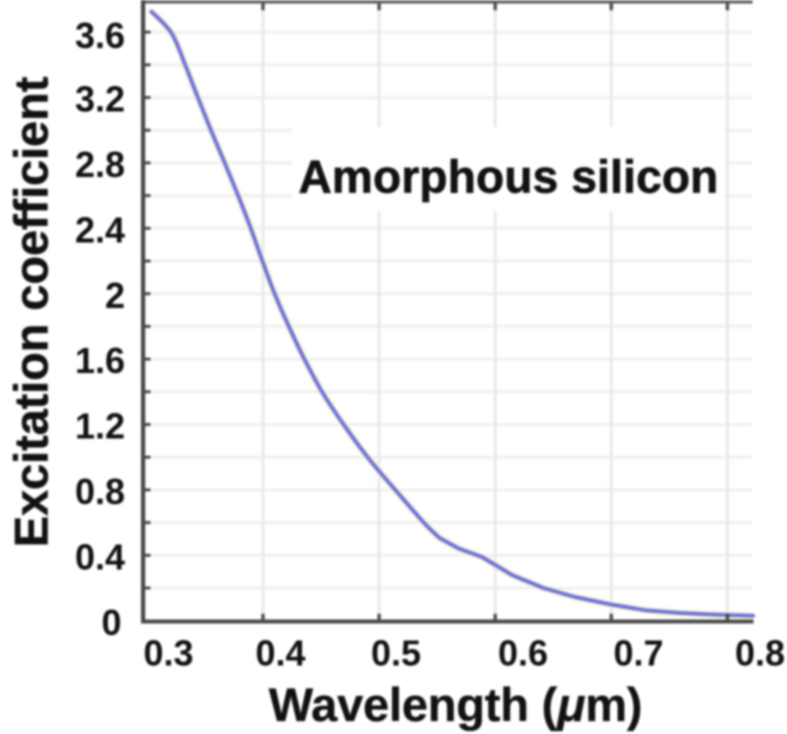 The height and width of the screenshot is (734, 787). I want to click on svg-text: 3.6, so click(100, 35).